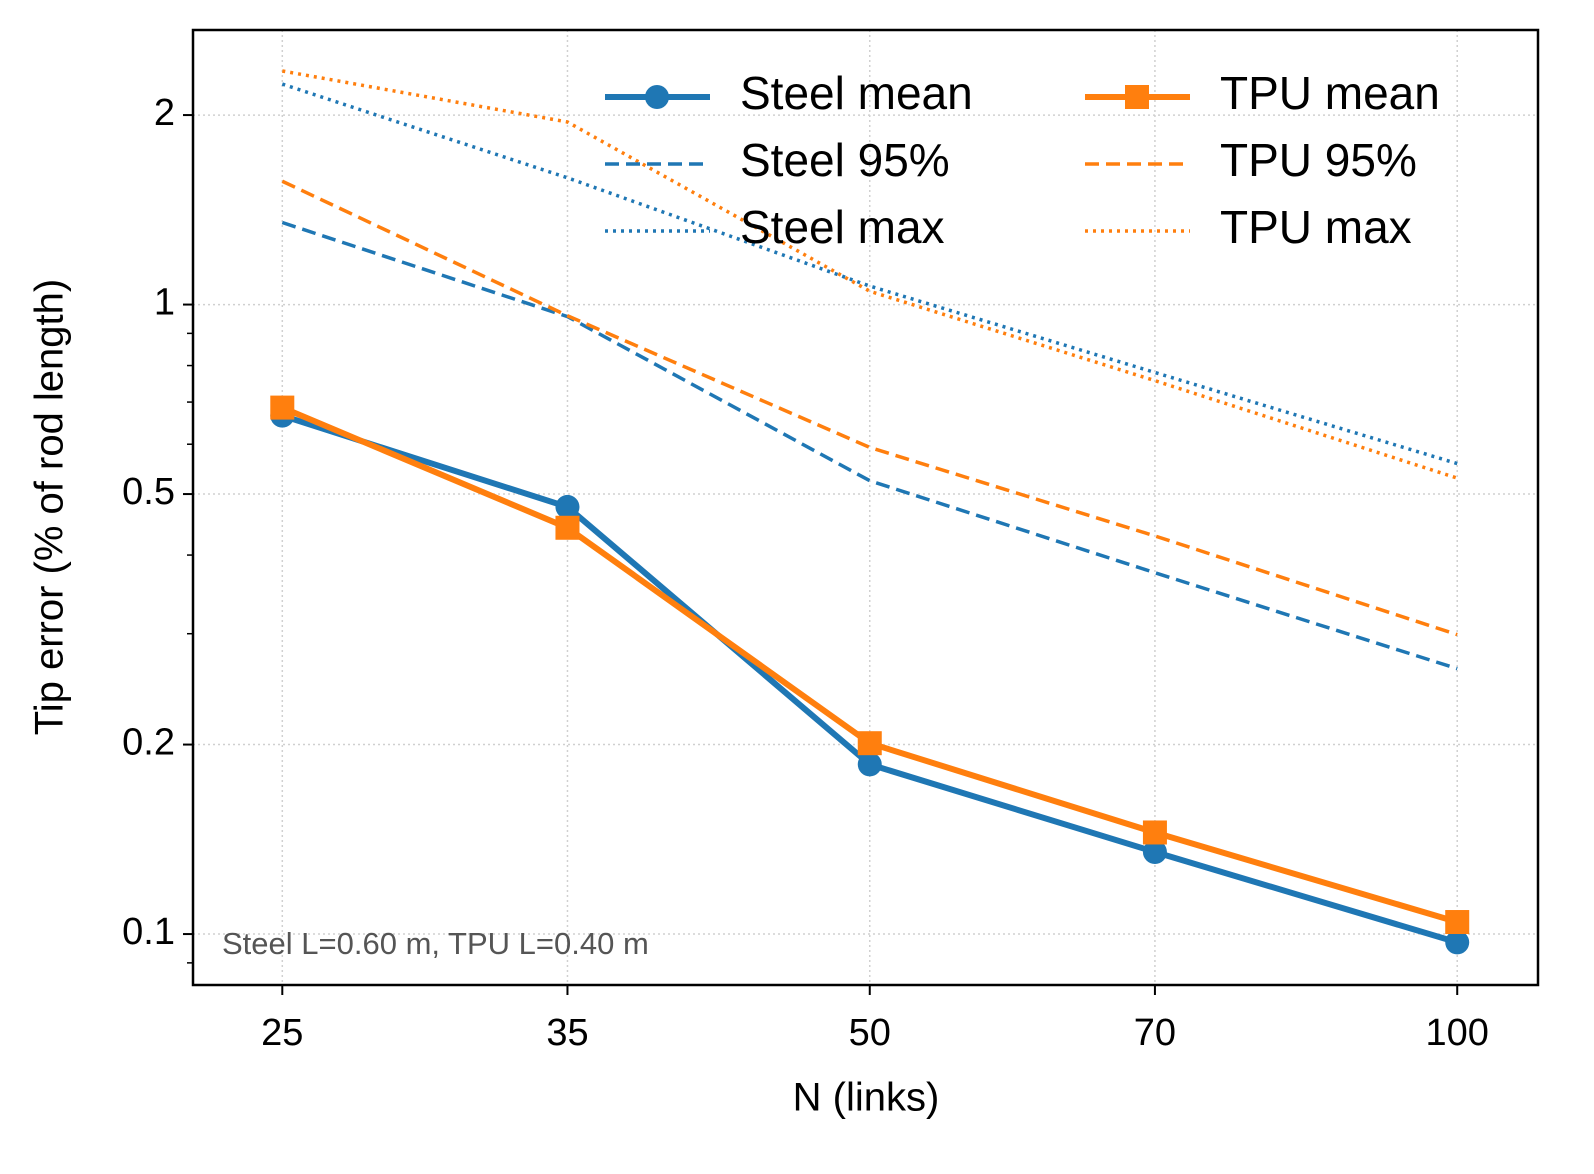 The height and width of the screenshot is (1174, 1594). I want to click on legend-label: TPU 95%, so click(1318, 160).